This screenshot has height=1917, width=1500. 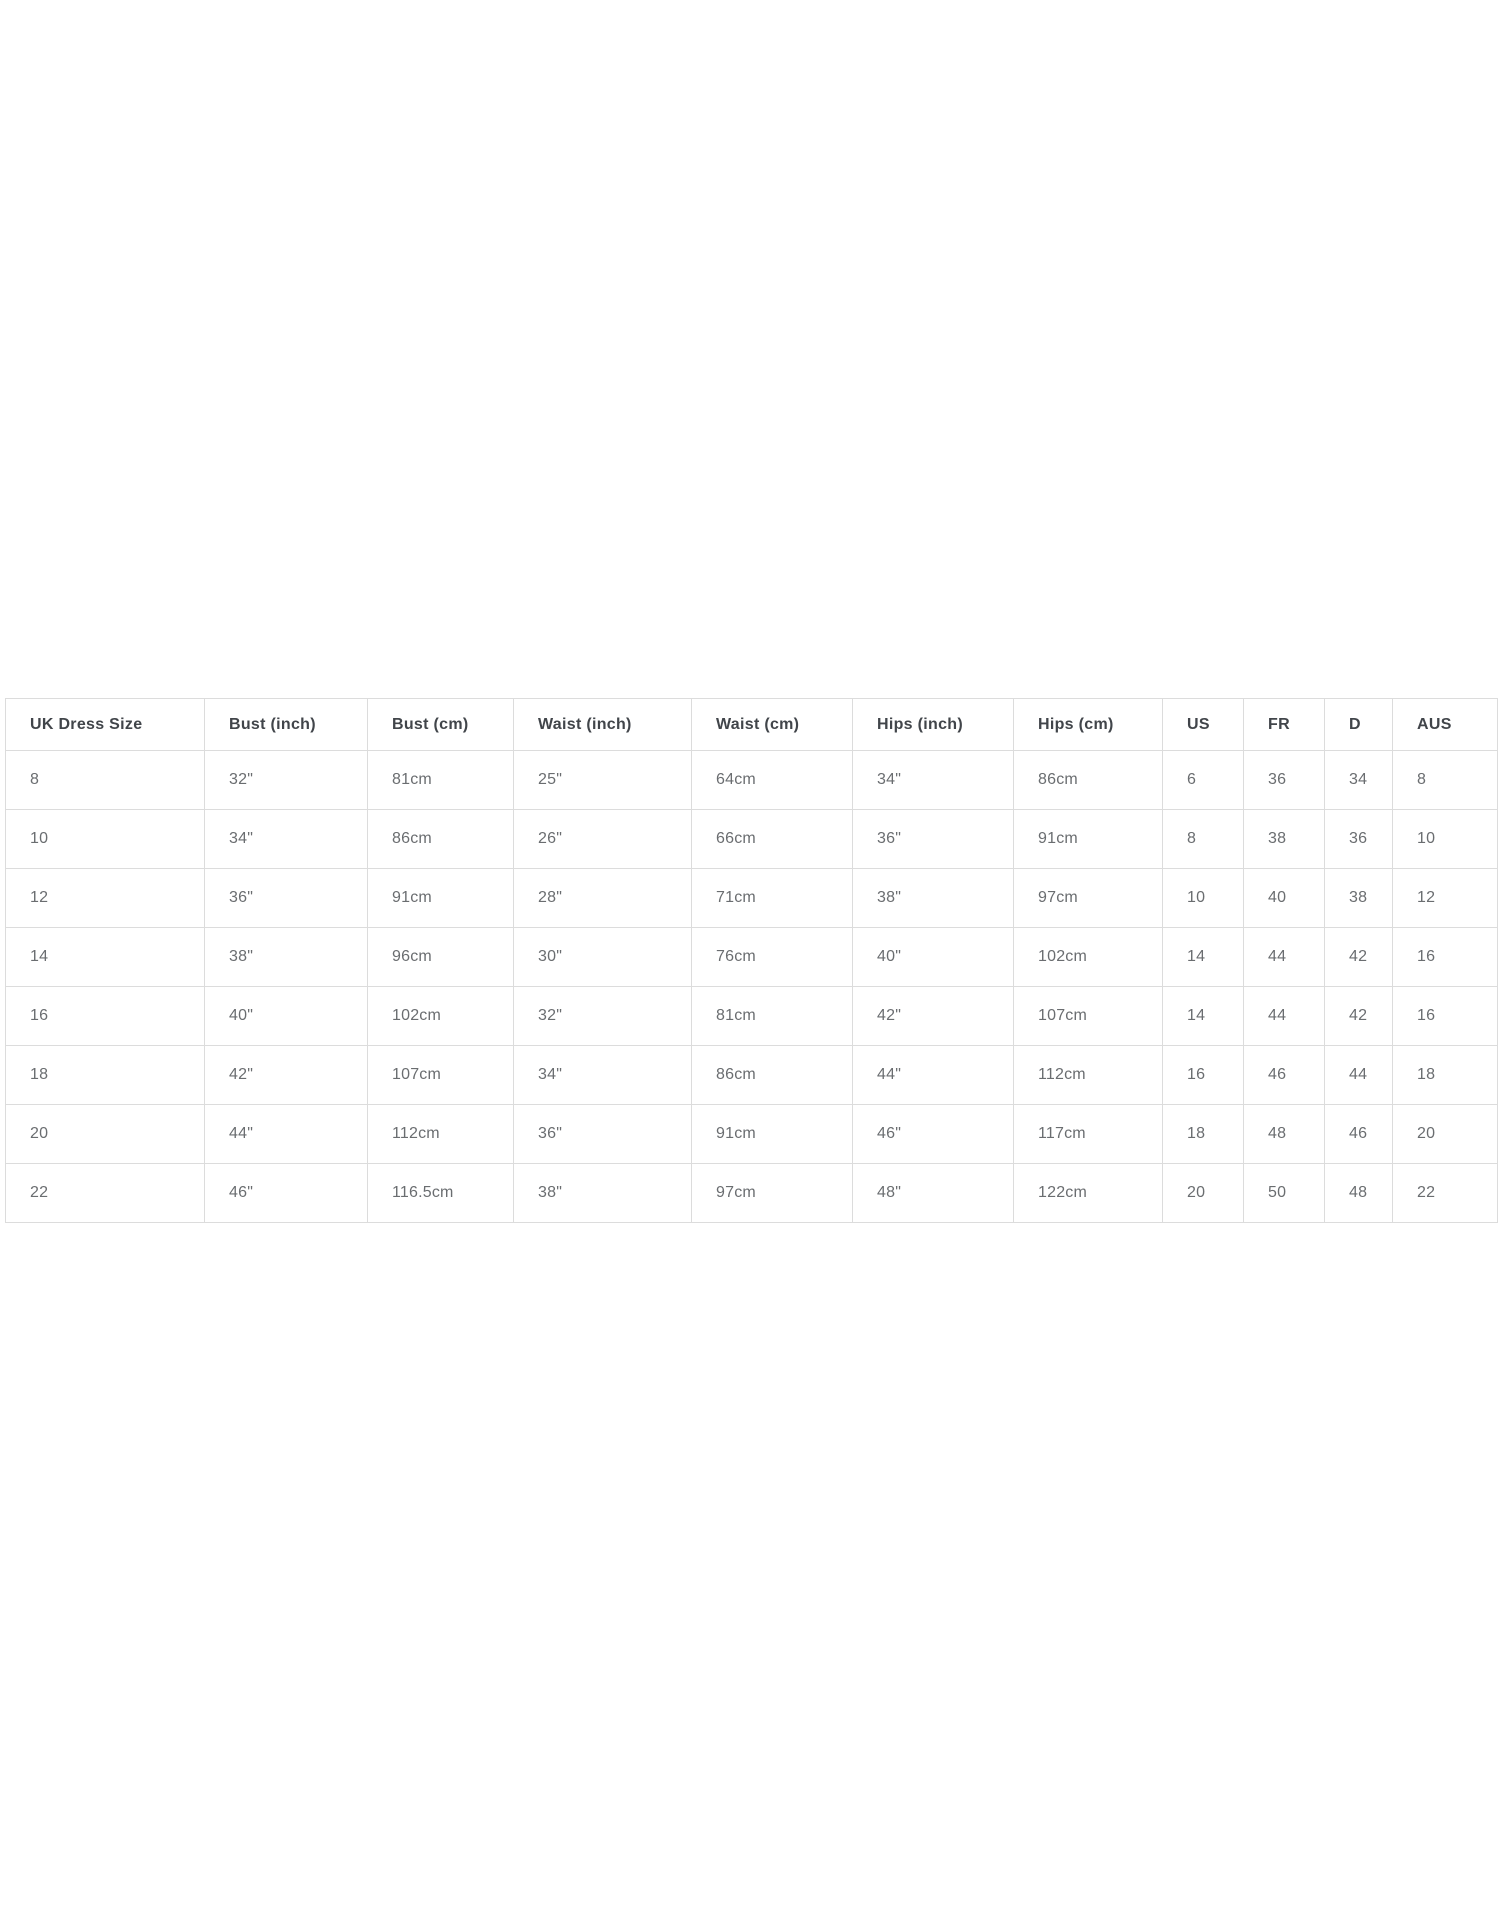 I want to click on table-cell: 122cm, so click(x=1088, y=1193).